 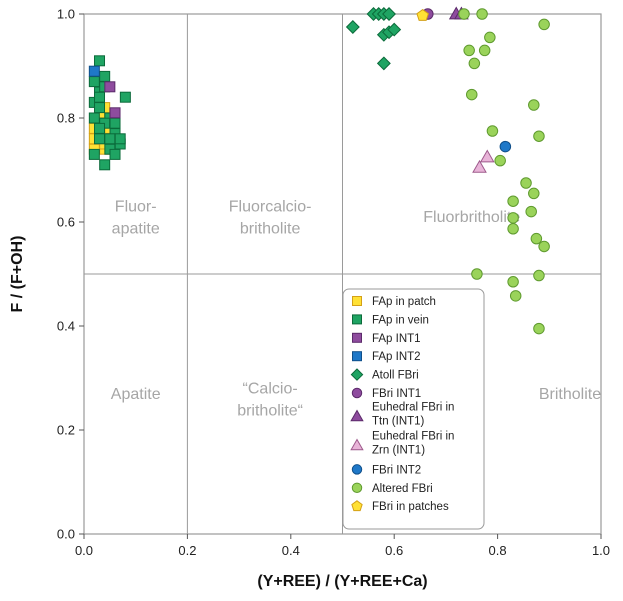 I want to click on legend-item: Euhedral FBri in Zrn (INT1), so click(x=402, y=443).